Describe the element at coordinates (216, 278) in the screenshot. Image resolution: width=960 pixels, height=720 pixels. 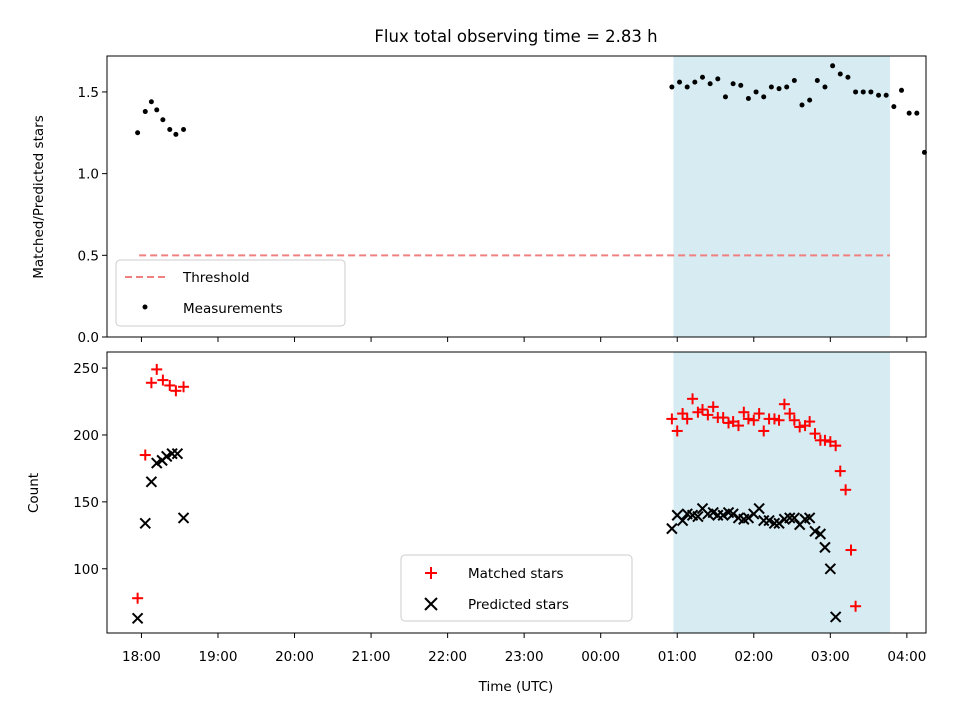
I see `legend-threshold-label: Threshold` at that location.